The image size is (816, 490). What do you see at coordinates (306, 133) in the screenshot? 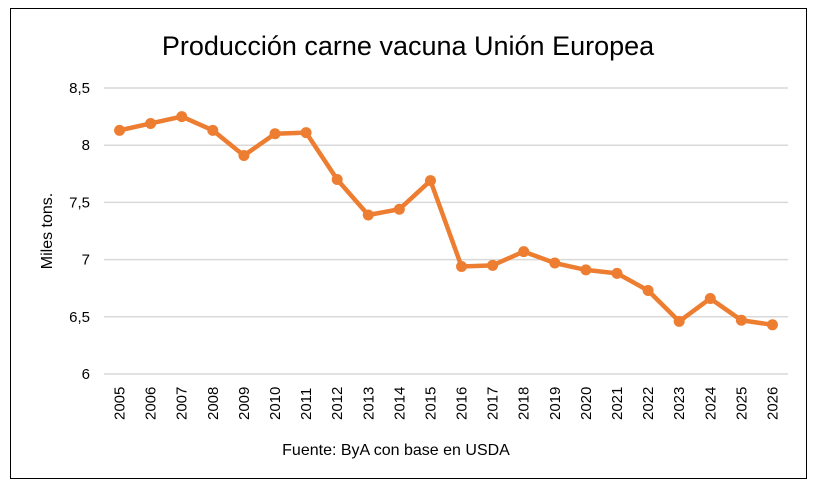
I see `data-point-2011` at bounding box center [306, 133].